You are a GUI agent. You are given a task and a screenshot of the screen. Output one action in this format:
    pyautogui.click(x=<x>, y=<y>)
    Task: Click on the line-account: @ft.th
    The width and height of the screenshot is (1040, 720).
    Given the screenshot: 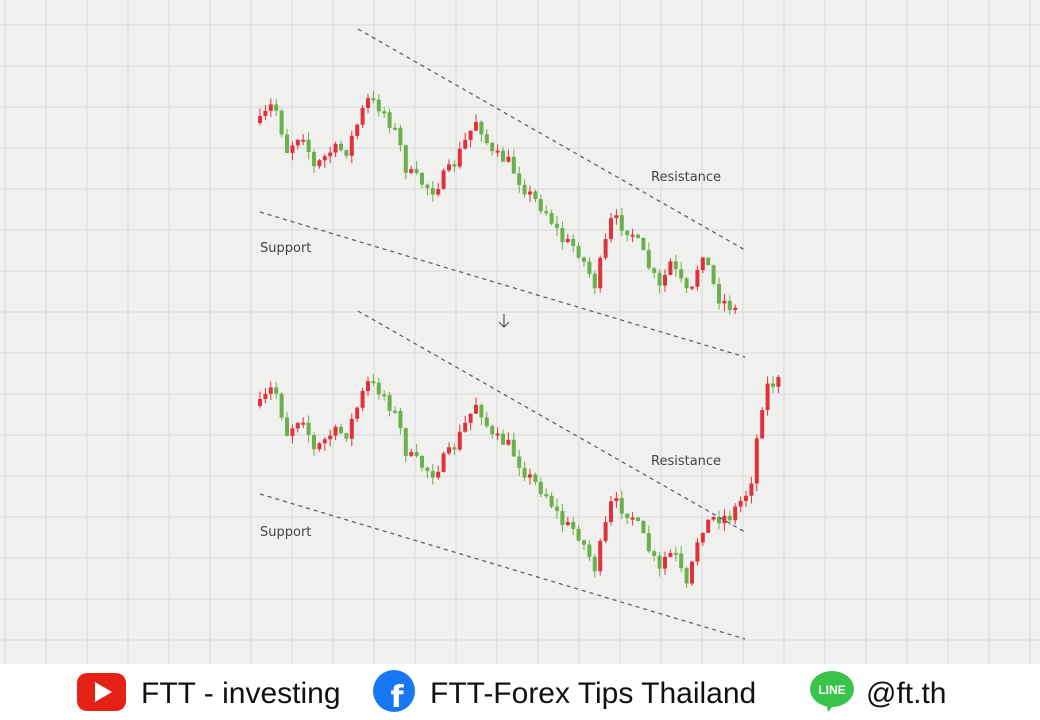 What is the action you would take?
    pyautogui.click(x=906, y=693)
    